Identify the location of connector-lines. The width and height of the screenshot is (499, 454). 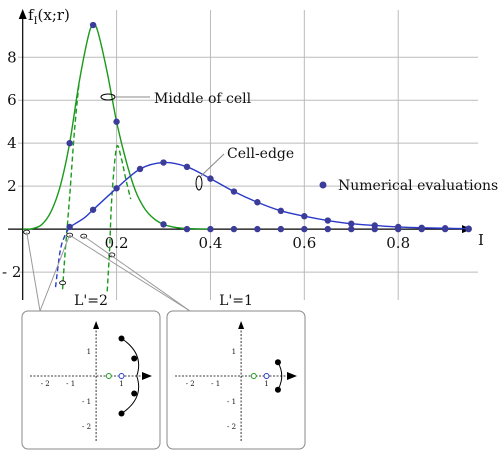
(108, 272).